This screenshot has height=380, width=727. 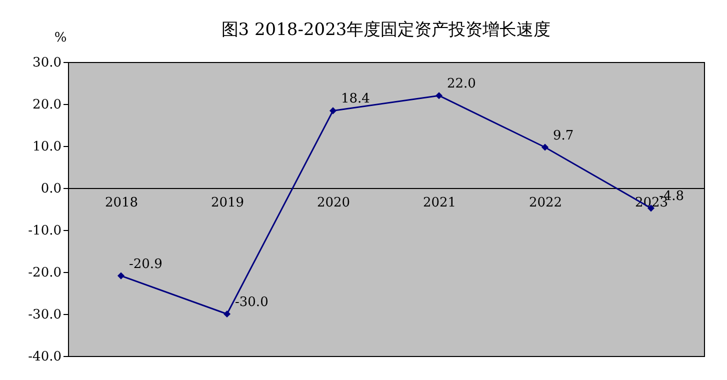 What do you see at coordinates (563, 136) in the screenshot?
I see `data-label: 9.7` at bounding box center [563, 136].